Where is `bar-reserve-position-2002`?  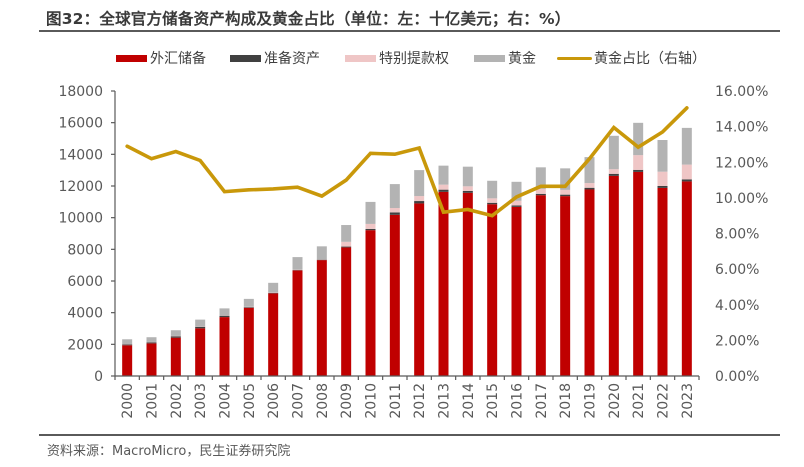 bar-reserve-position-2002 is located at coordinates (175, 337).